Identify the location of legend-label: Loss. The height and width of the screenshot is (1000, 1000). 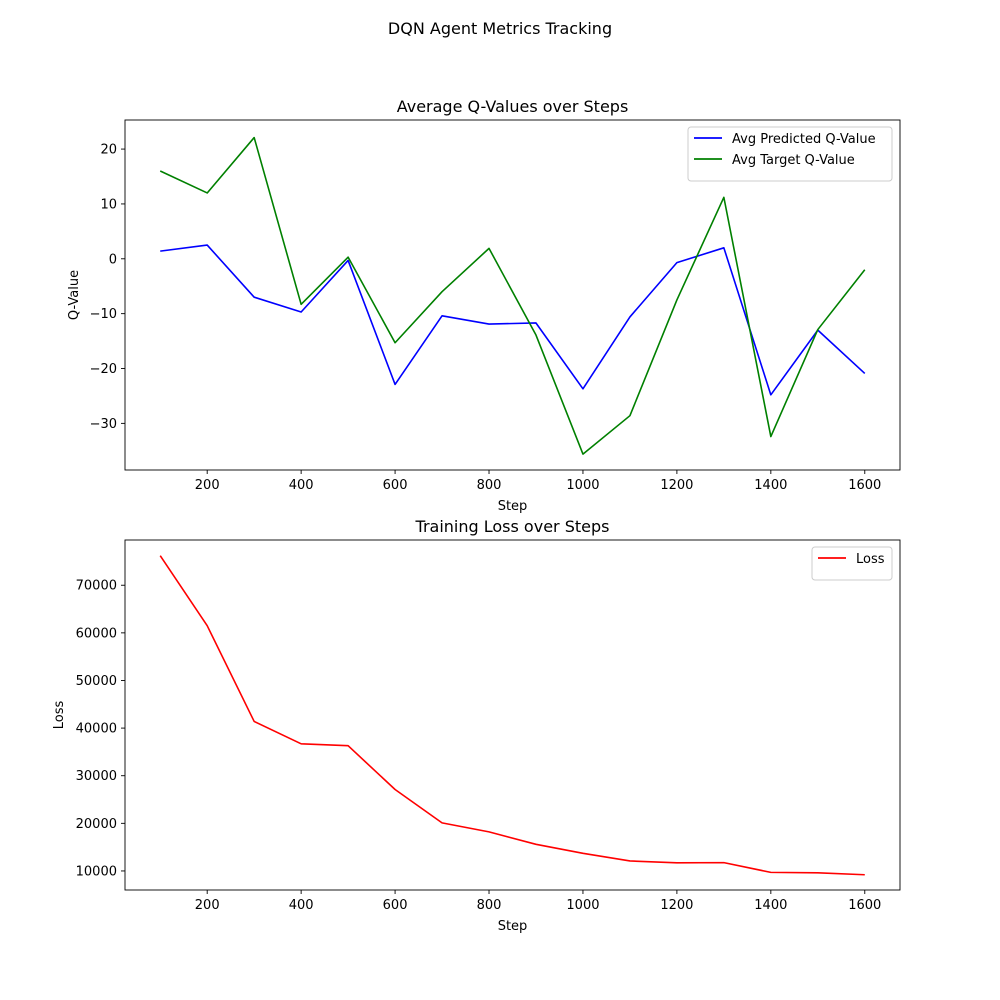
(870, 559).